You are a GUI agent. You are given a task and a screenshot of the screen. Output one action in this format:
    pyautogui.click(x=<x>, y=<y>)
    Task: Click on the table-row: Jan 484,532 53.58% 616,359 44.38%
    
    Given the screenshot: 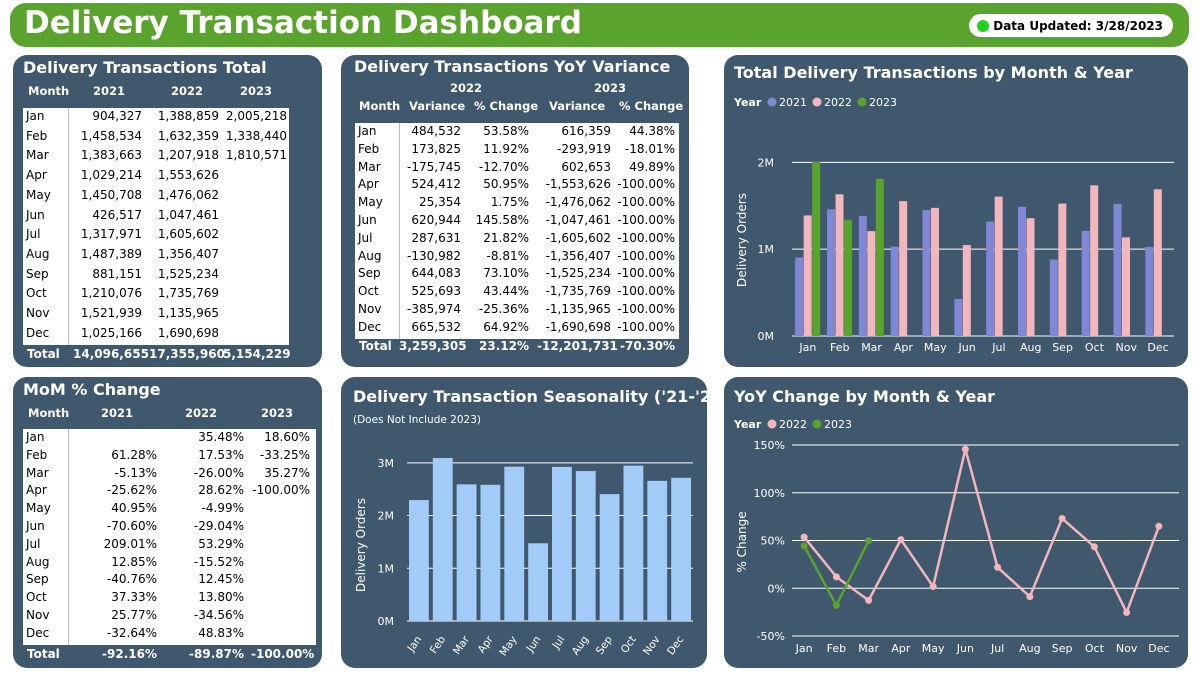 What is the action you would take?
    pyautogui.click(x=517, y=132)
    